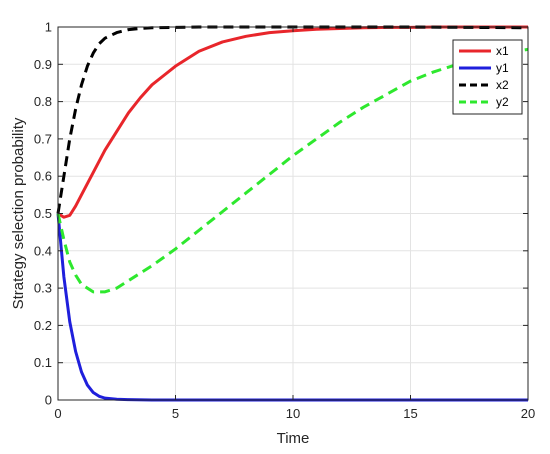  I want to click on y-tick-label: 0.8, so click(43, 101).